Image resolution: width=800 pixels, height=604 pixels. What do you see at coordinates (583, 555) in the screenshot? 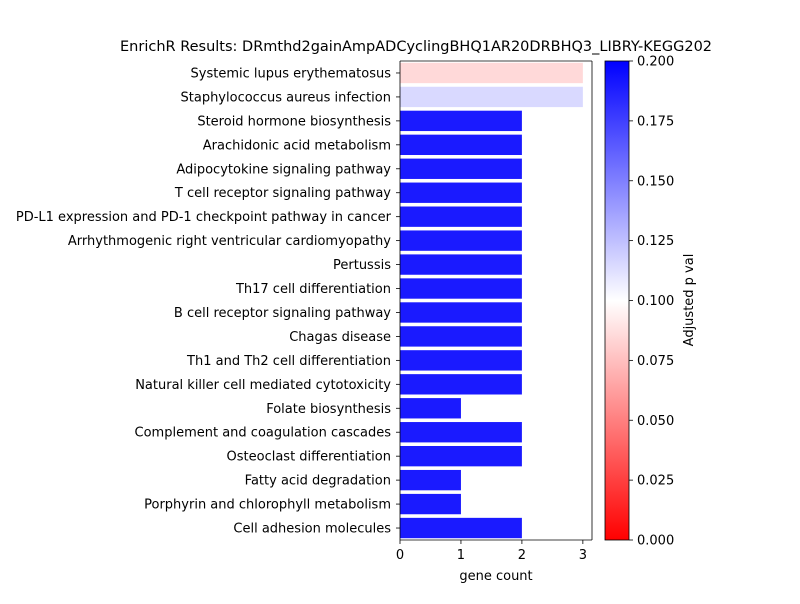
I see `x-tick-label: 3` at bounding box center [583, 555].